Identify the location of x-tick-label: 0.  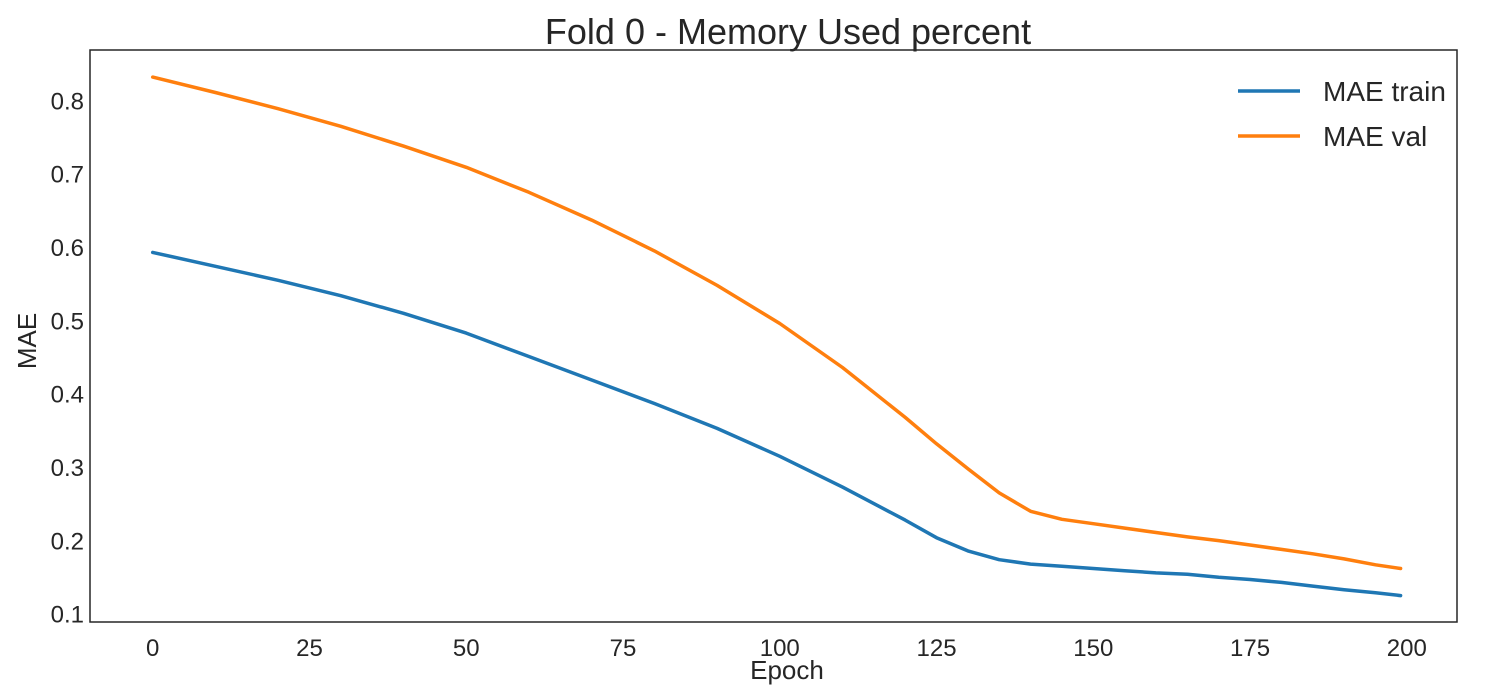
(152, 648).